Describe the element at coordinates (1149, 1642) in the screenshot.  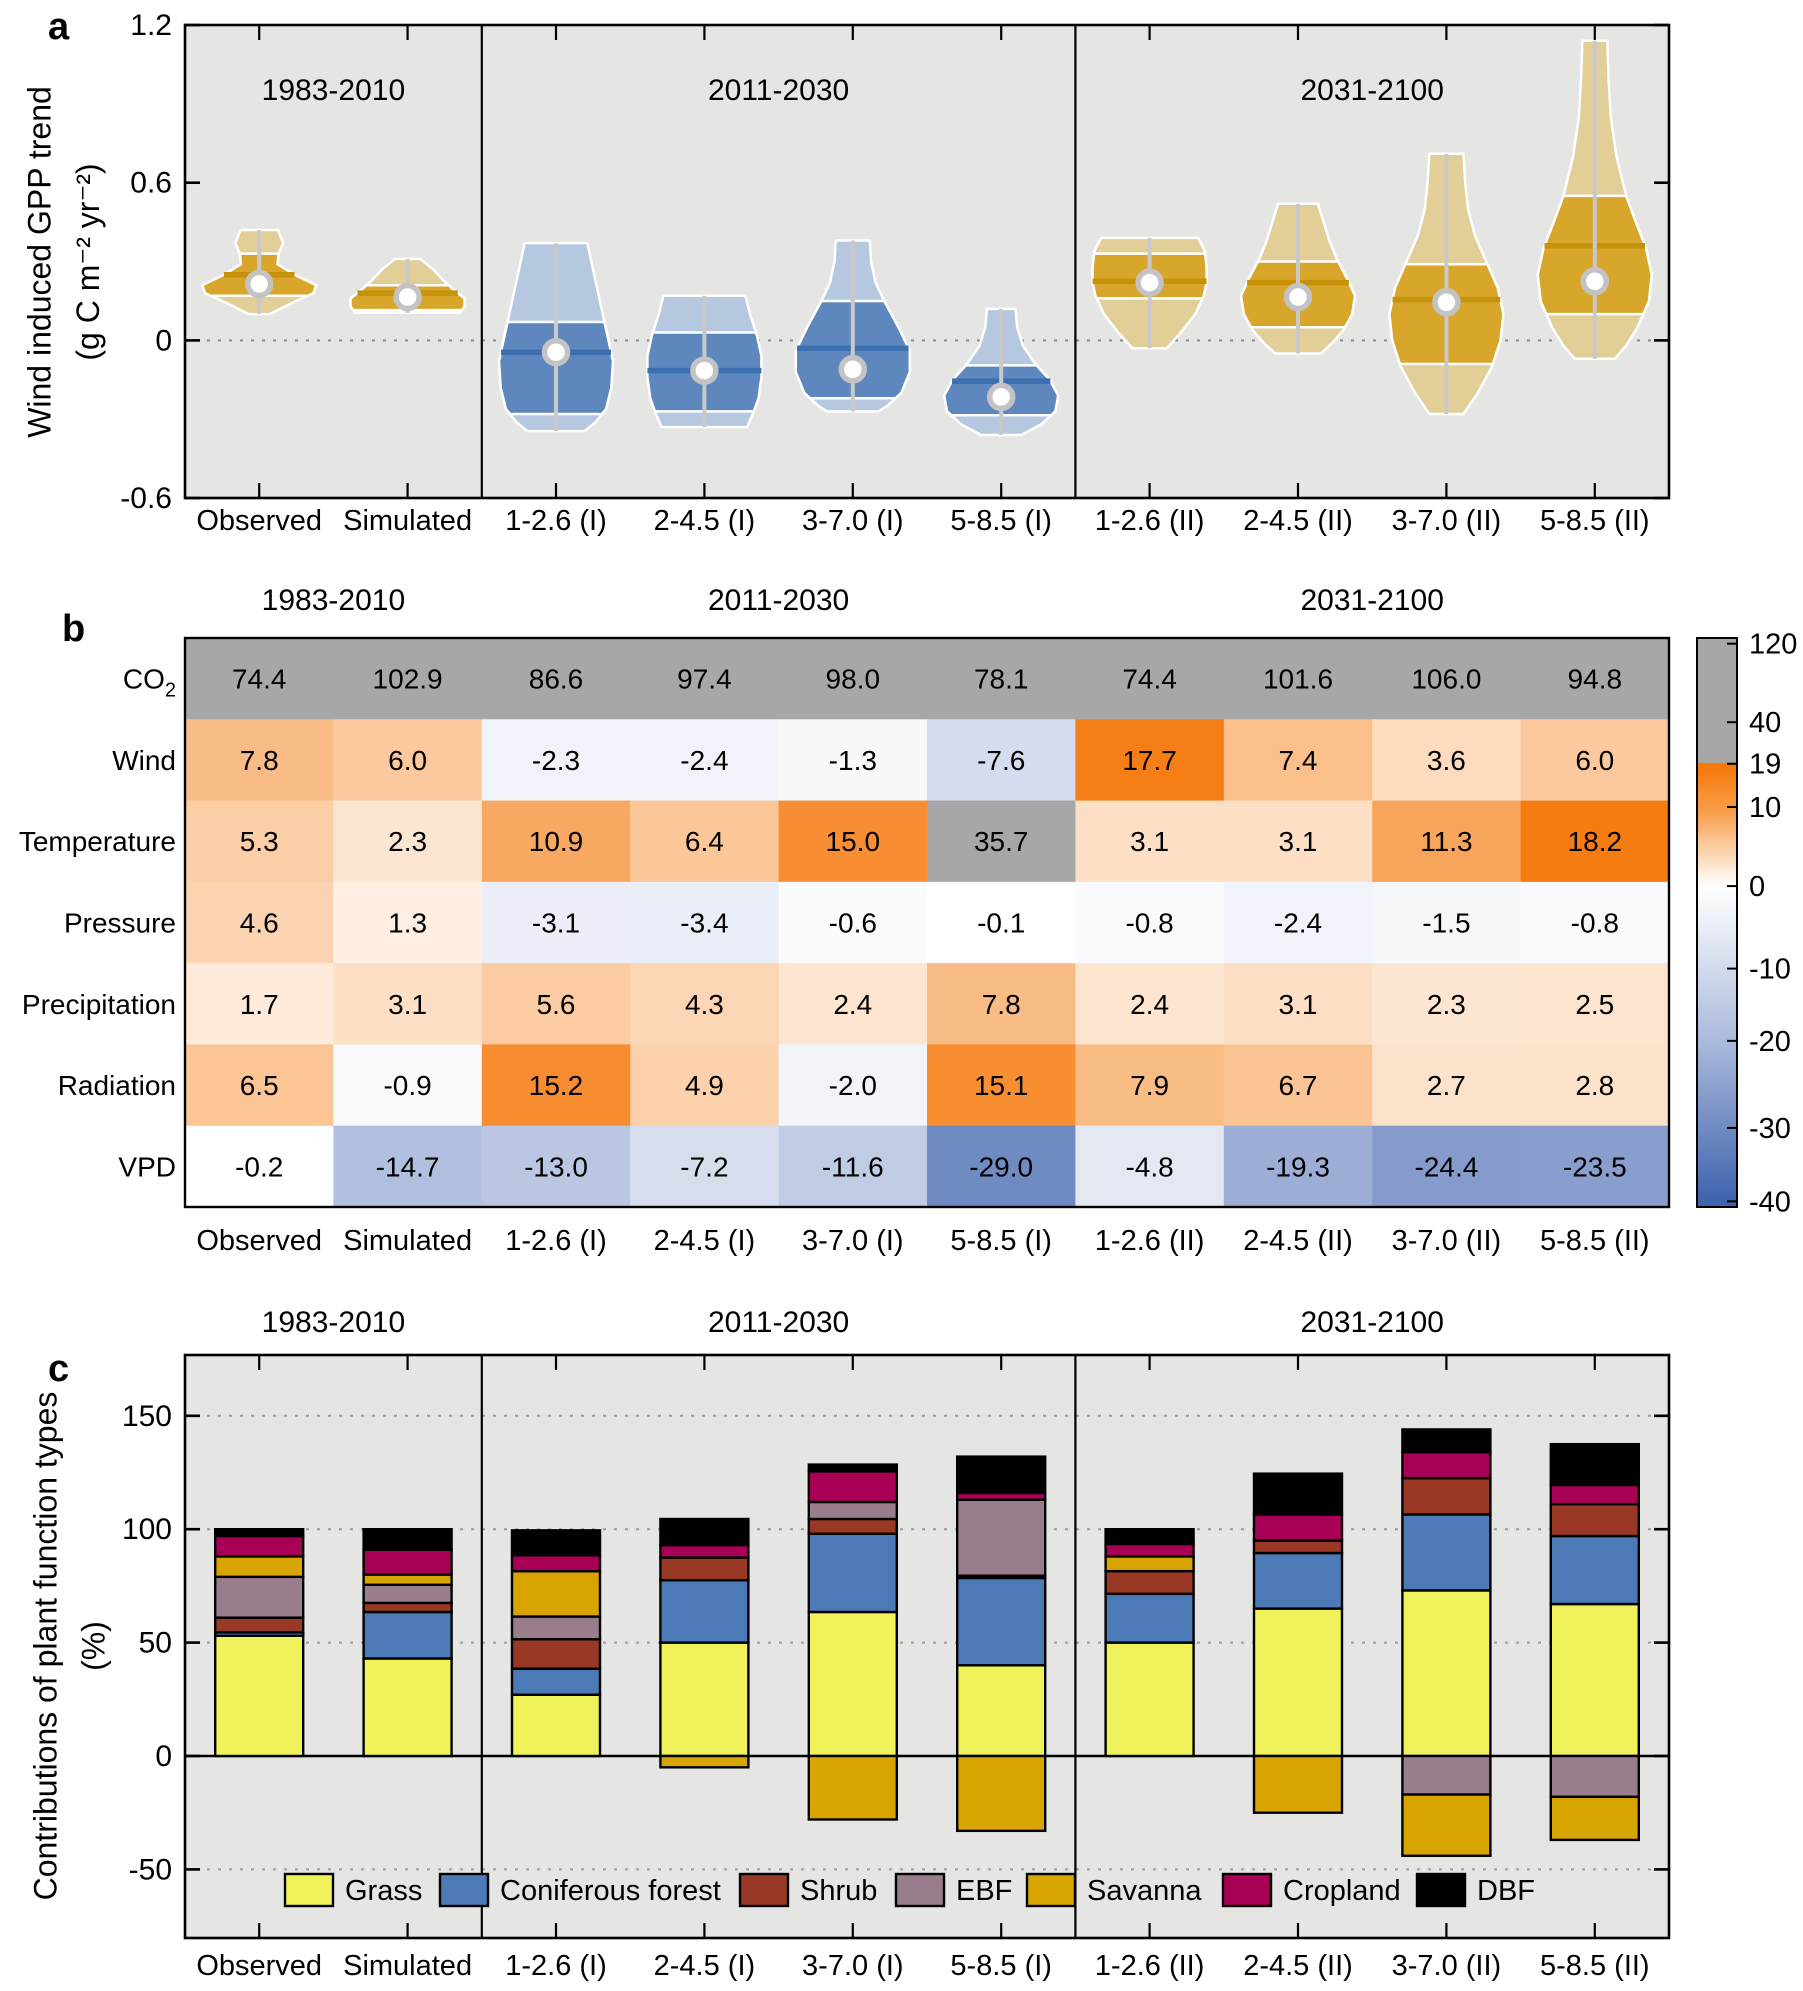
I see `stacked-bar-1-2.6 (II)` at that location.